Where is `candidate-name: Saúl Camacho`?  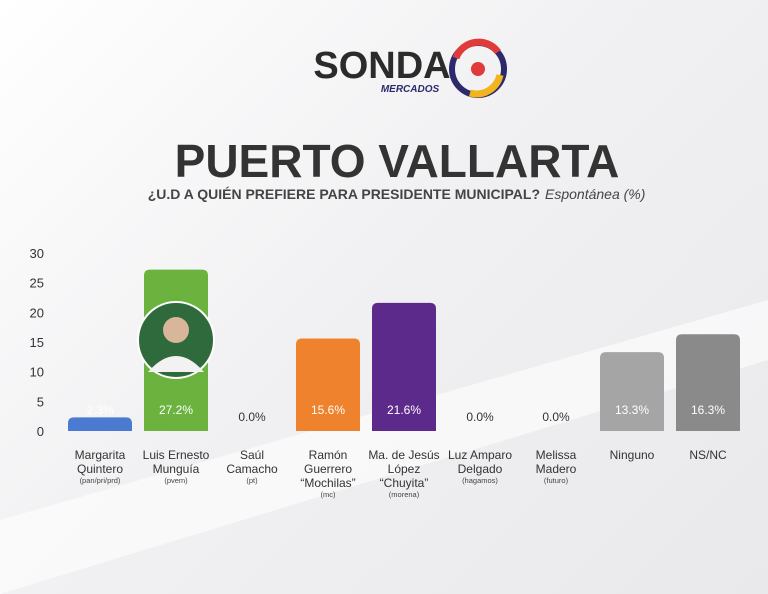
candidate-name: Saúl Camacho is located at coordinates (252, 462).